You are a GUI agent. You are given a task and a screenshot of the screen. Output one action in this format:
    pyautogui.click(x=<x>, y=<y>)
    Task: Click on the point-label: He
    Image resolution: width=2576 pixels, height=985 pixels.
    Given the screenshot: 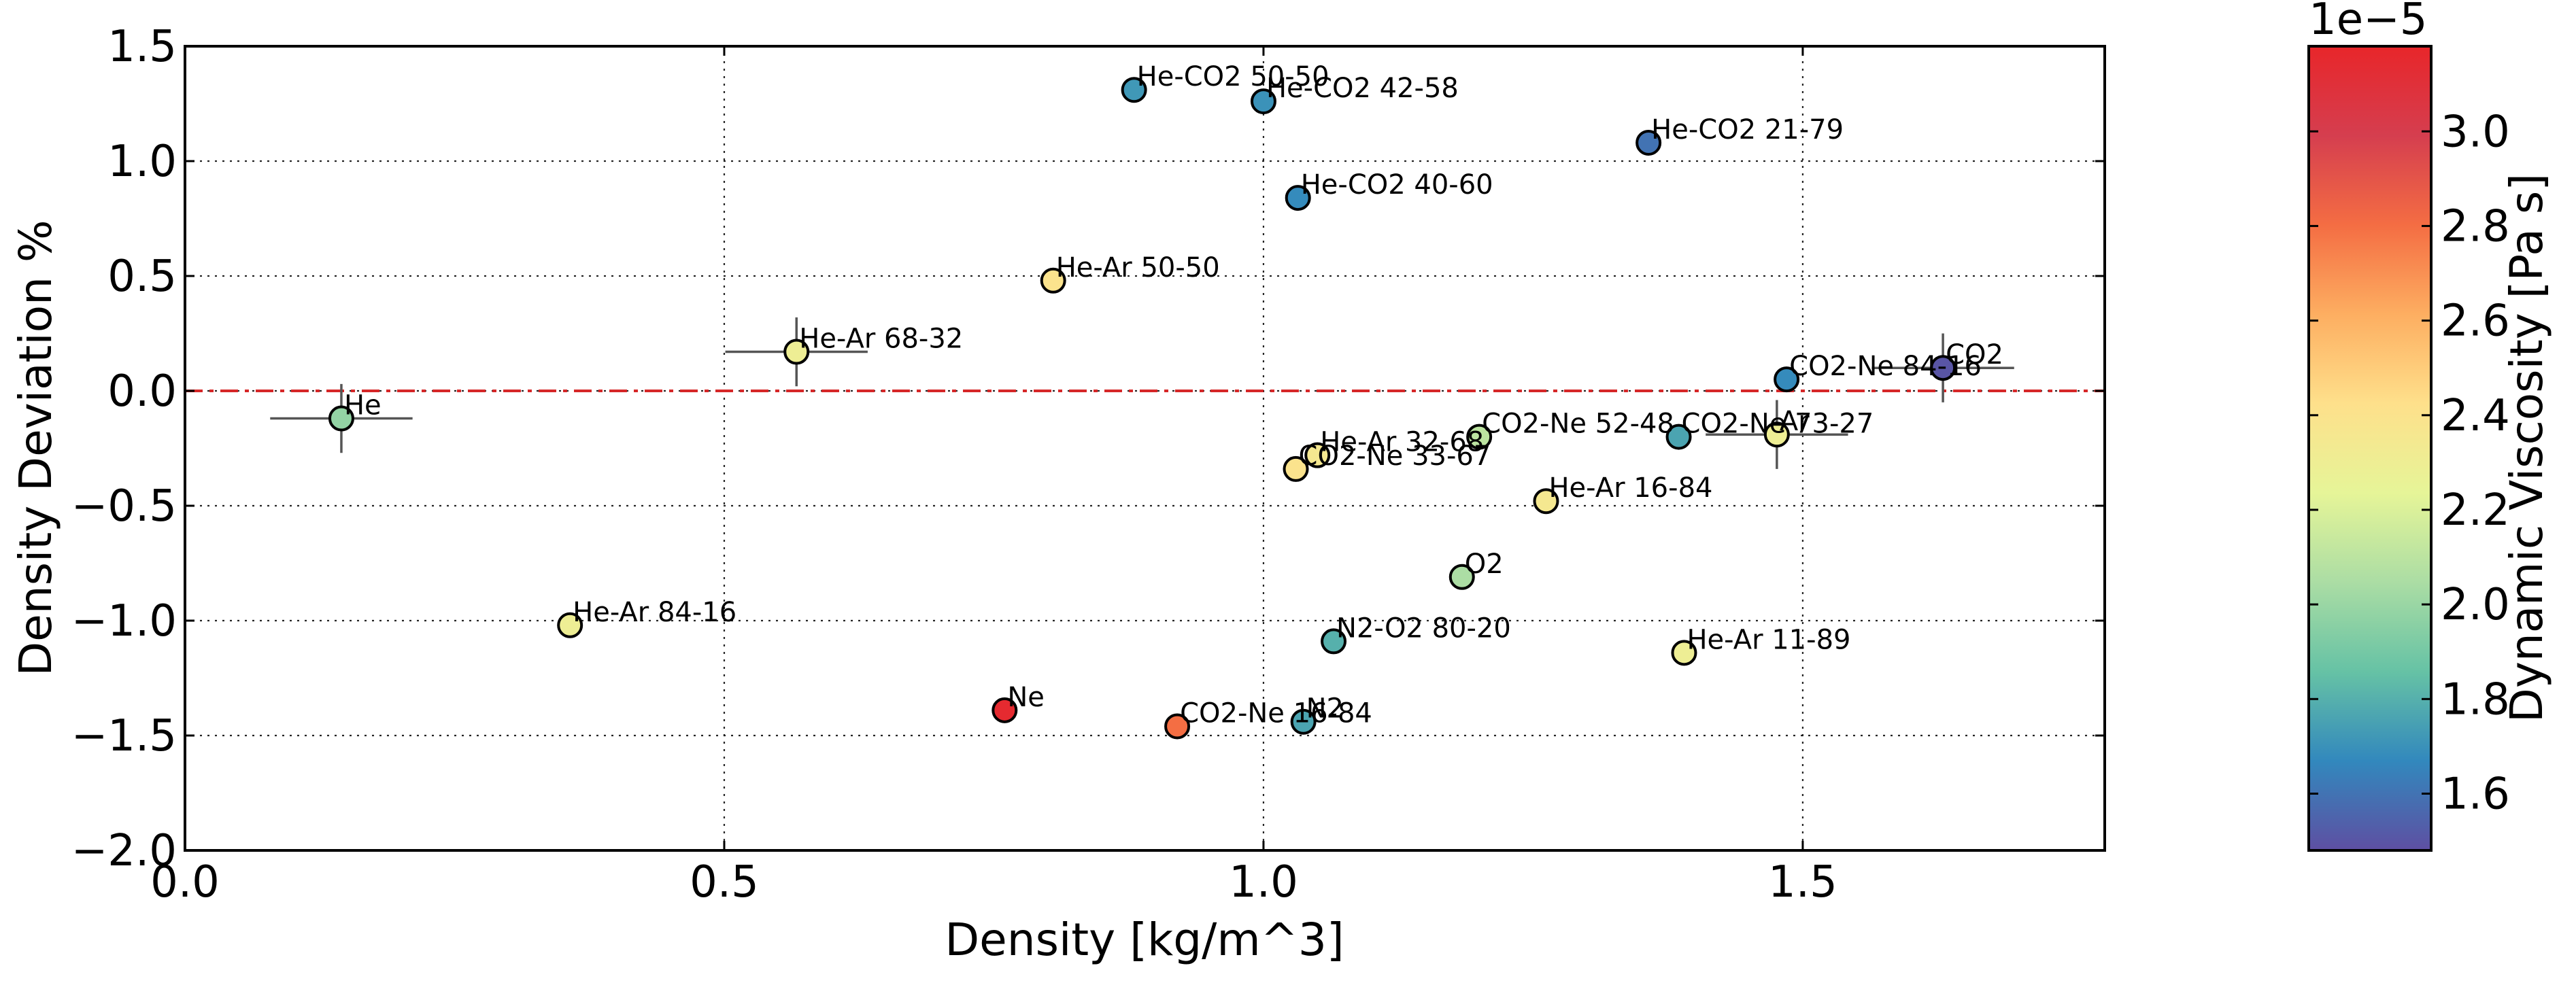 What is the action you would take?
    pyautogui.click(x=363, y=405)
    